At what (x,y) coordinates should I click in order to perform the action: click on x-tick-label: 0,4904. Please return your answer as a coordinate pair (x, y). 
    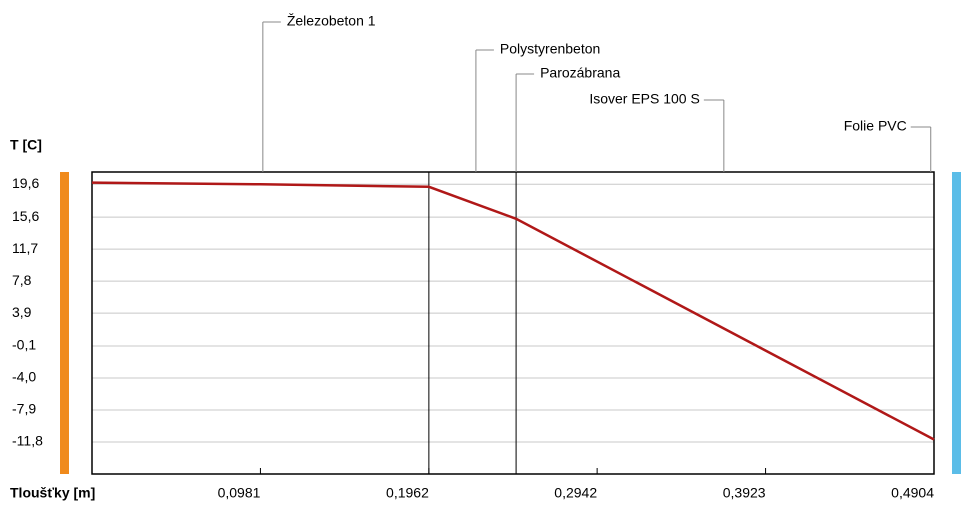
    Looking at the image, I should click on (912, 493).